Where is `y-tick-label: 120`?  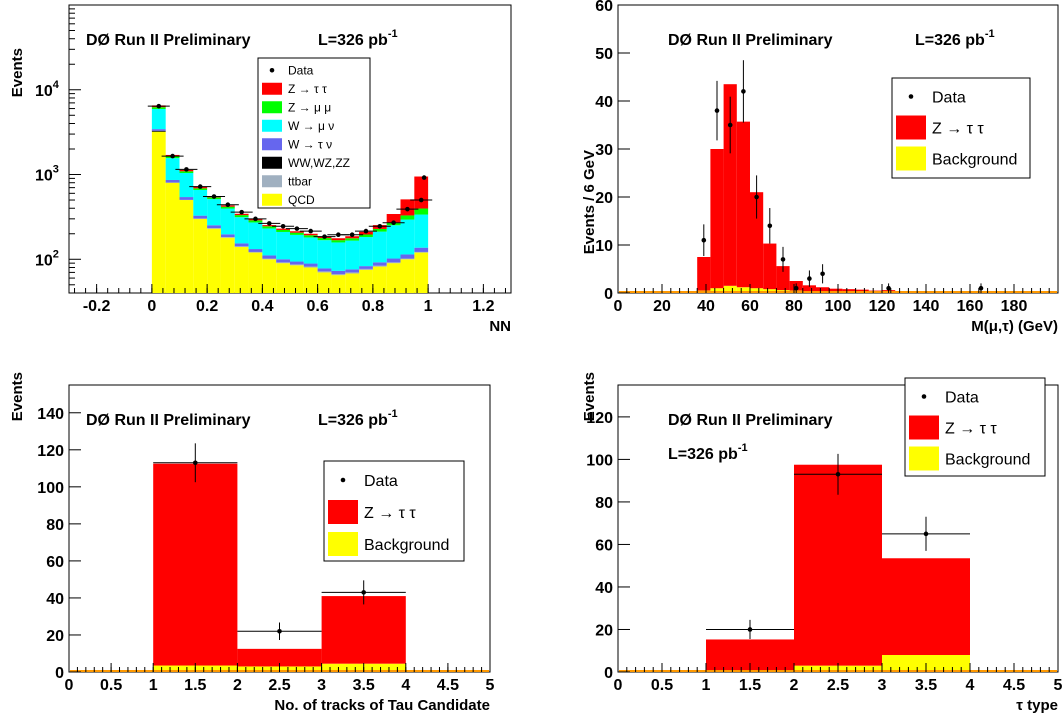
y-tick-label: 120 is located at coordinates (599, 418).